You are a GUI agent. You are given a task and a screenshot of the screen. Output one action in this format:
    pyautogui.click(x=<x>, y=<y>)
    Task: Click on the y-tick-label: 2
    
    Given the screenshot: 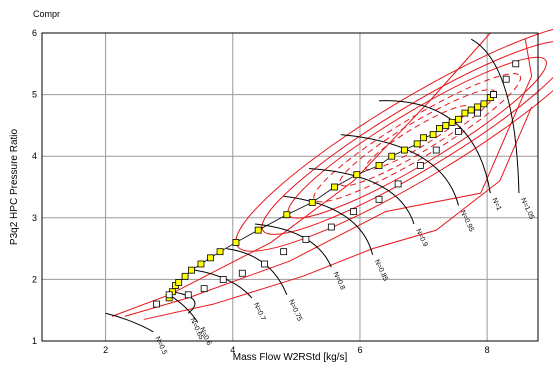 What is the action you would take?
    pyautogui.click(x=34, y=279)
    